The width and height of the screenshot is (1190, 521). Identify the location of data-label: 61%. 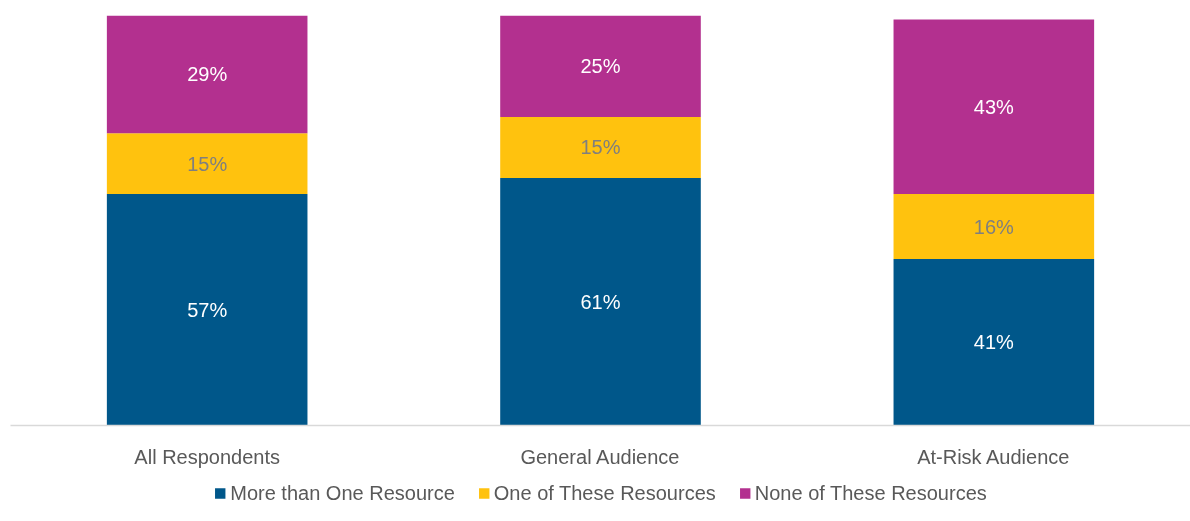
(600, 301).